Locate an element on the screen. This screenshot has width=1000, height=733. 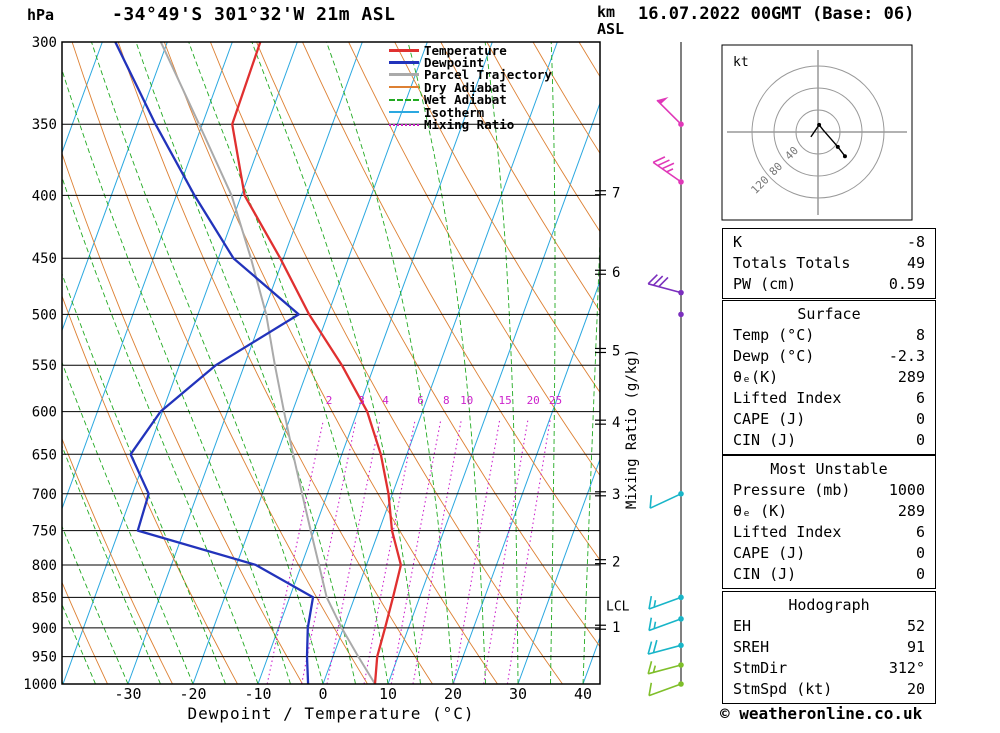
legend-item-wet-adiabat: Wet Adiabat is located at coordinates (470, 100).